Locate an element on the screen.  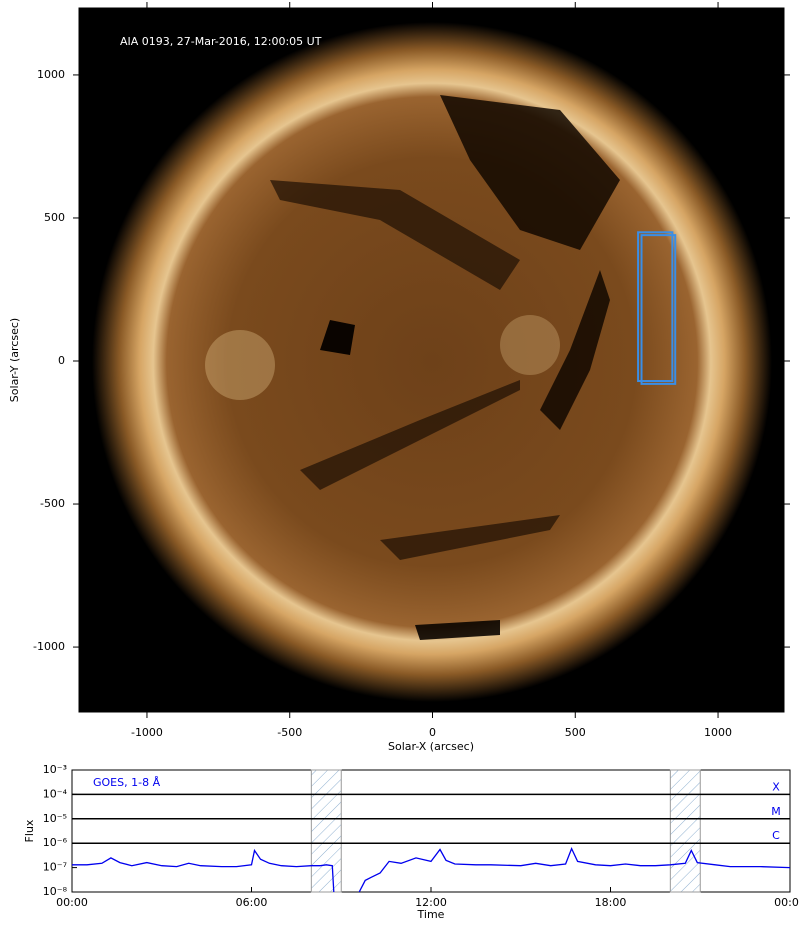
y-tick-label: 500 is located at coordinates (54, 217).